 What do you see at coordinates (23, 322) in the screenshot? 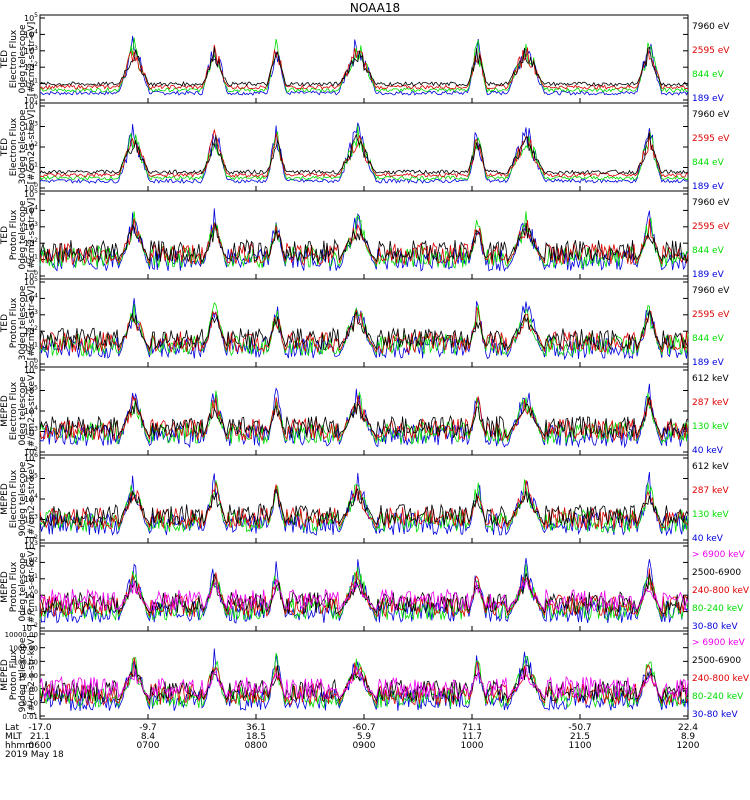
I see `y-axis-label-line: 30deg telescope` at bounding box center [23, 322].